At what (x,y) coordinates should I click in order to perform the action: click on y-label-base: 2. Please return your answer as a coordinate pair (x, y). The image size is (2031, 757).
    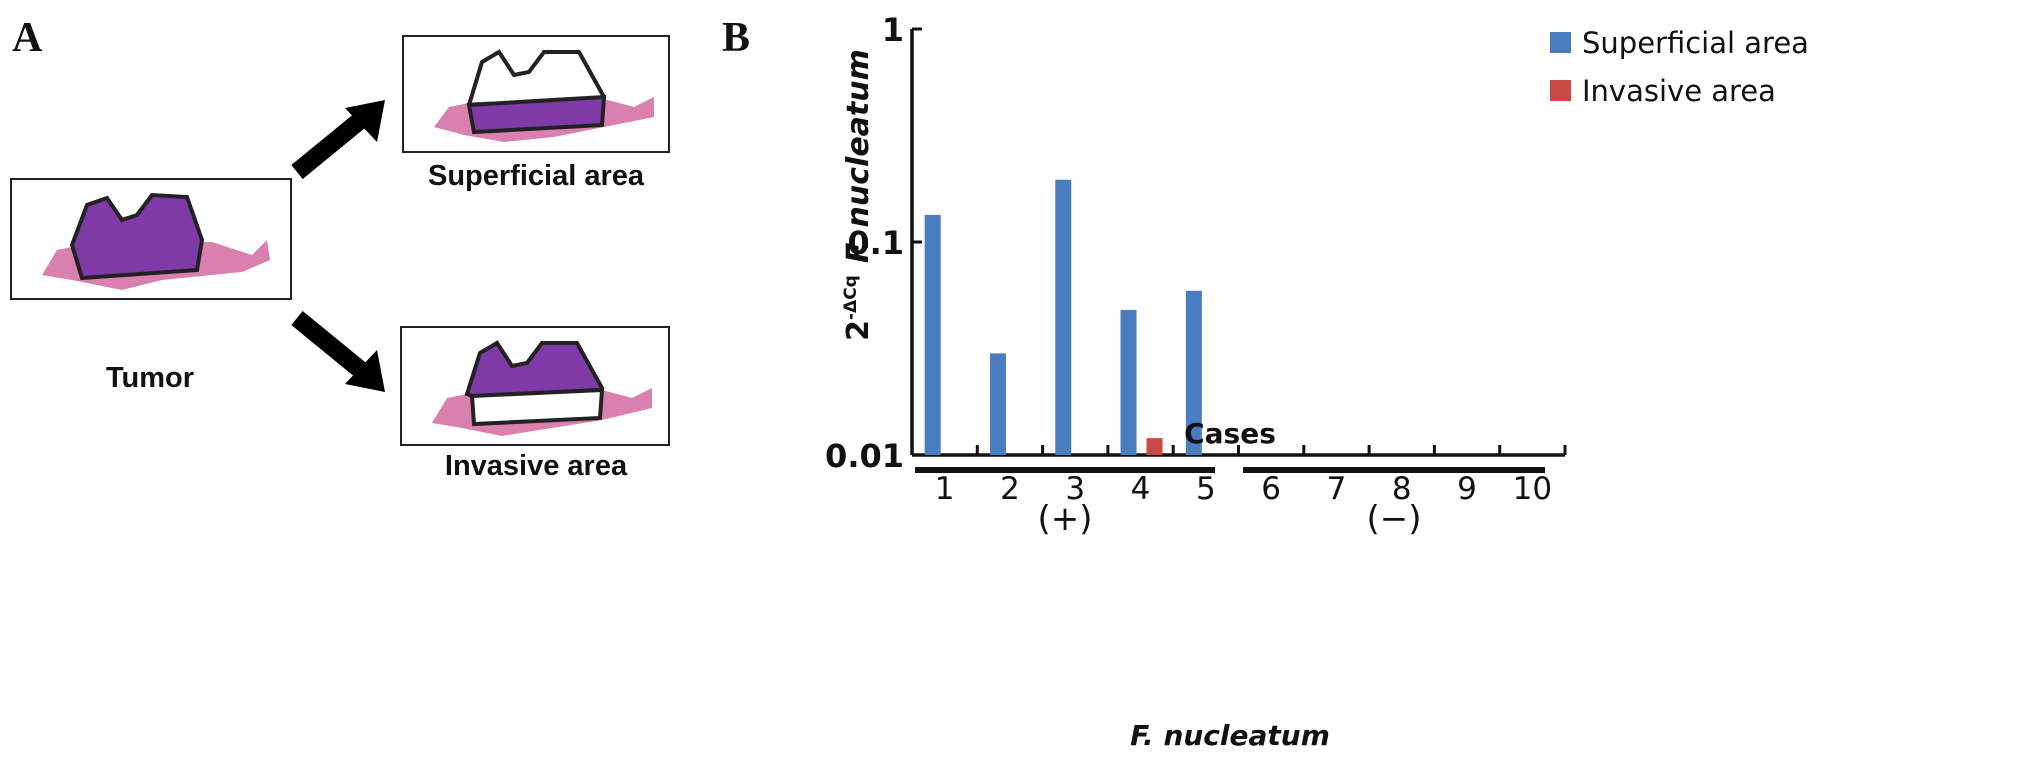
    Looking at the image, I should click on (858, 330).